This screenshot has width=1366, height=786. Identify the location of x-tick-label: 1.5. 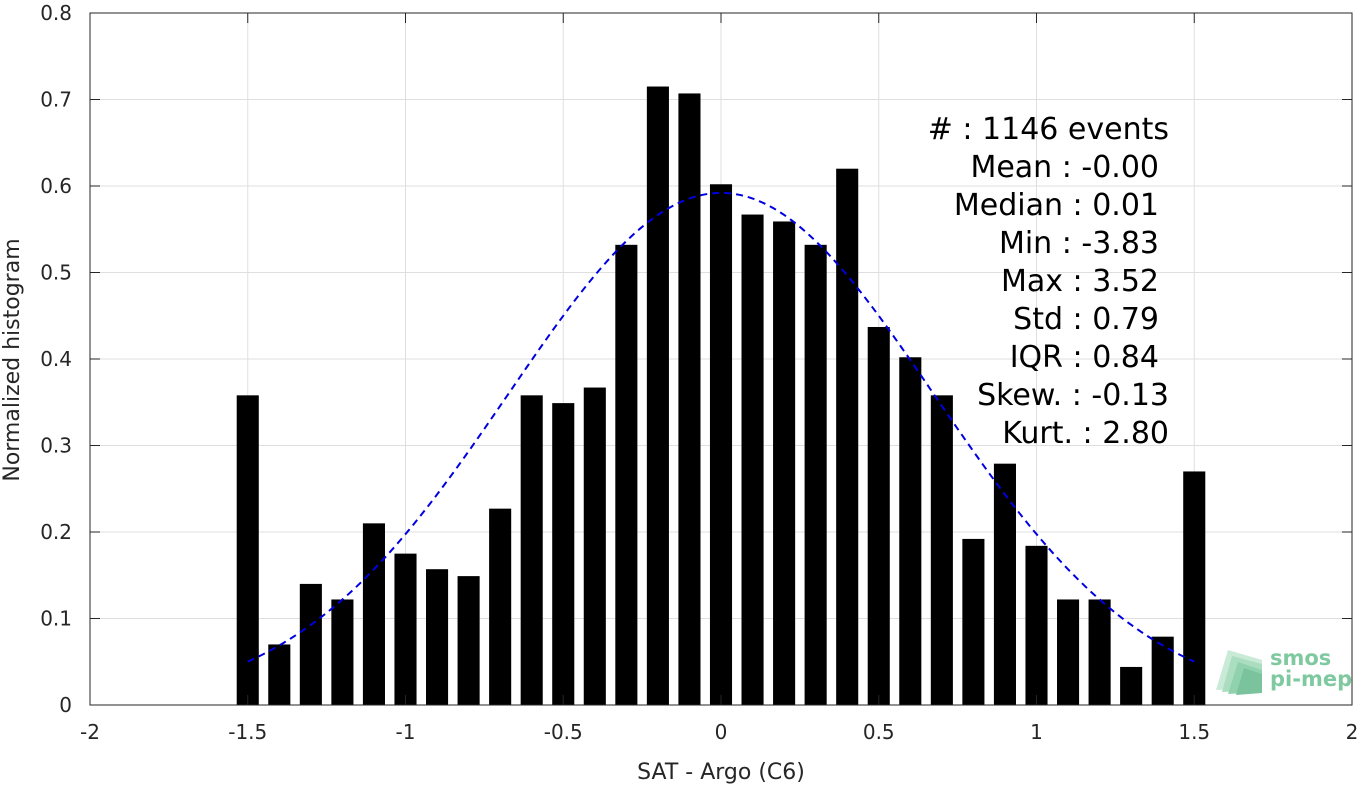
(1194, 732).